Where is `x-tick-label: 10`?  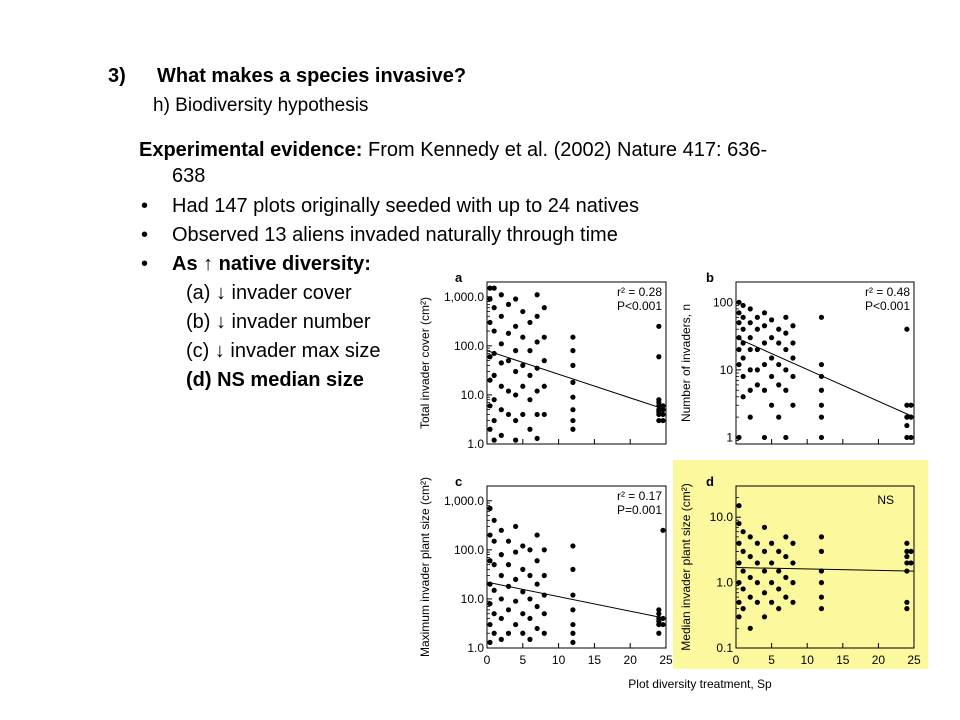
x-tick-label: 10 is located at coordinates (559, 660).